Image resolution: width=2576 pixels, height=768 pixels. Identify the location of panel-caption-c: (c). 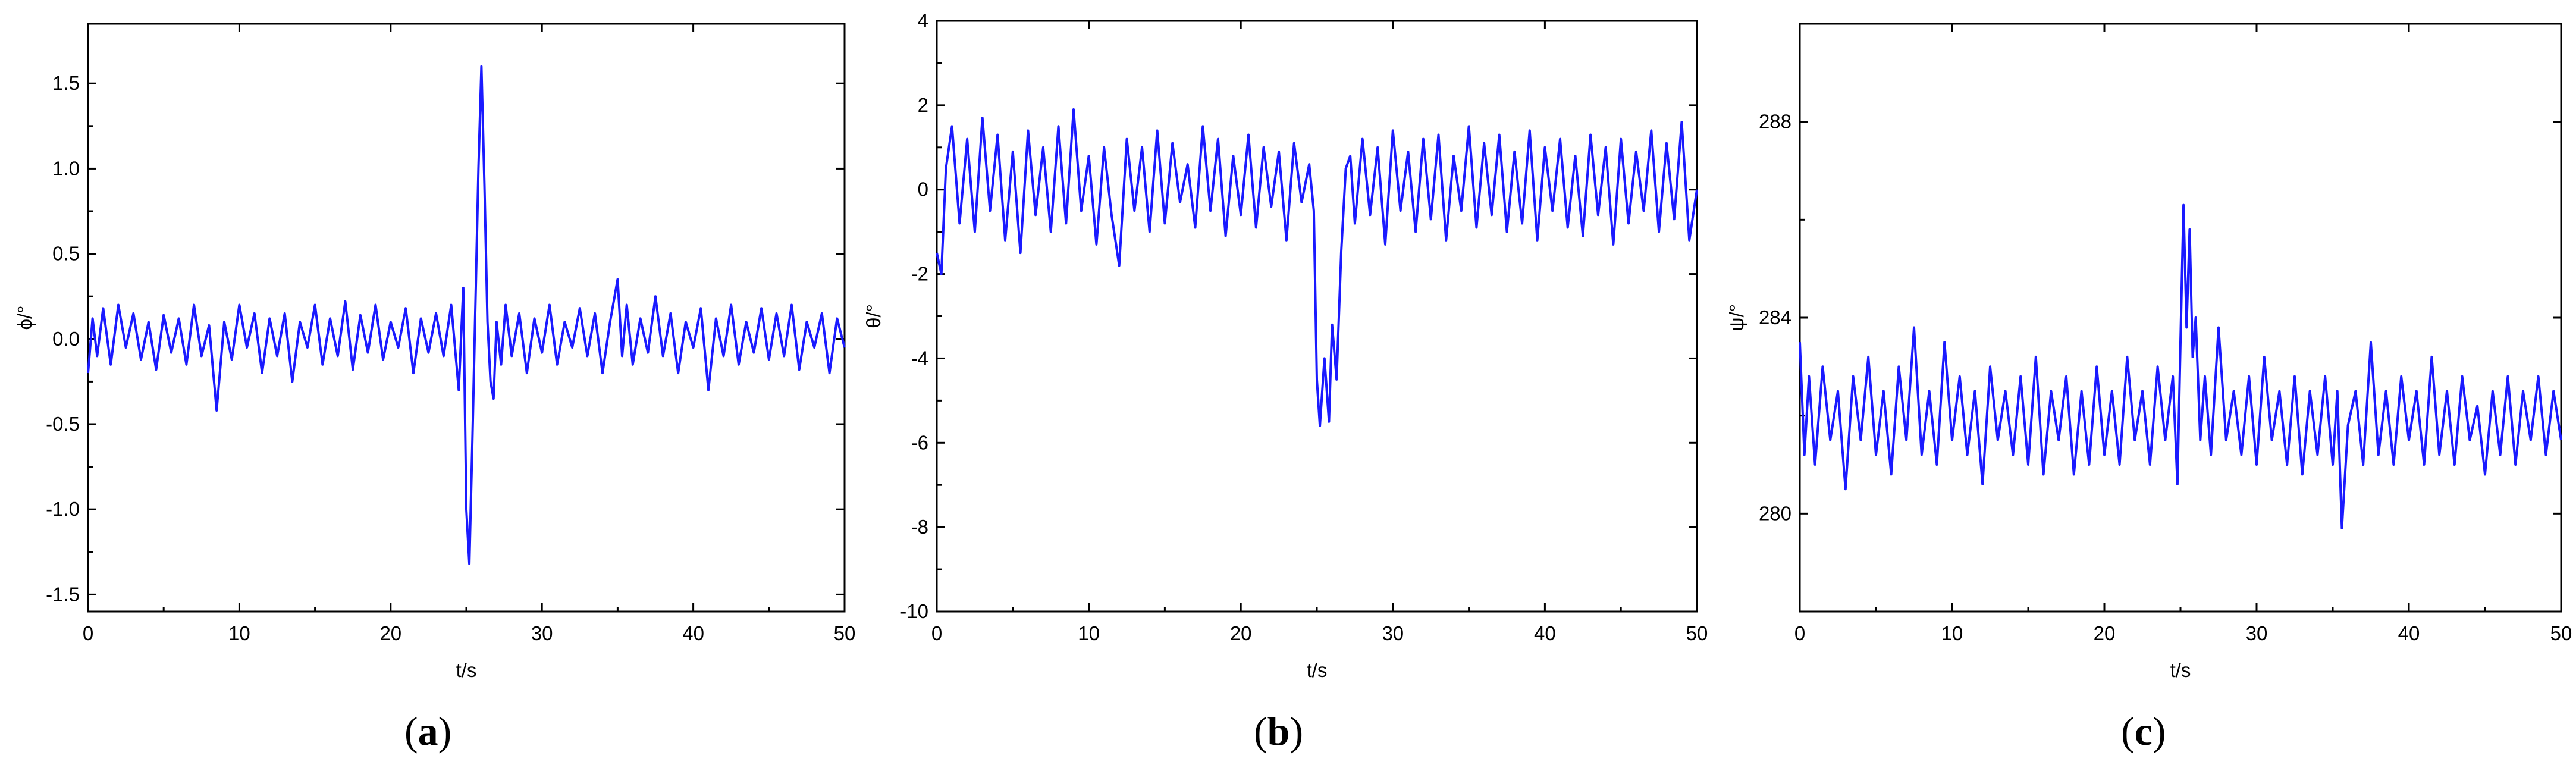
(2143, 731).